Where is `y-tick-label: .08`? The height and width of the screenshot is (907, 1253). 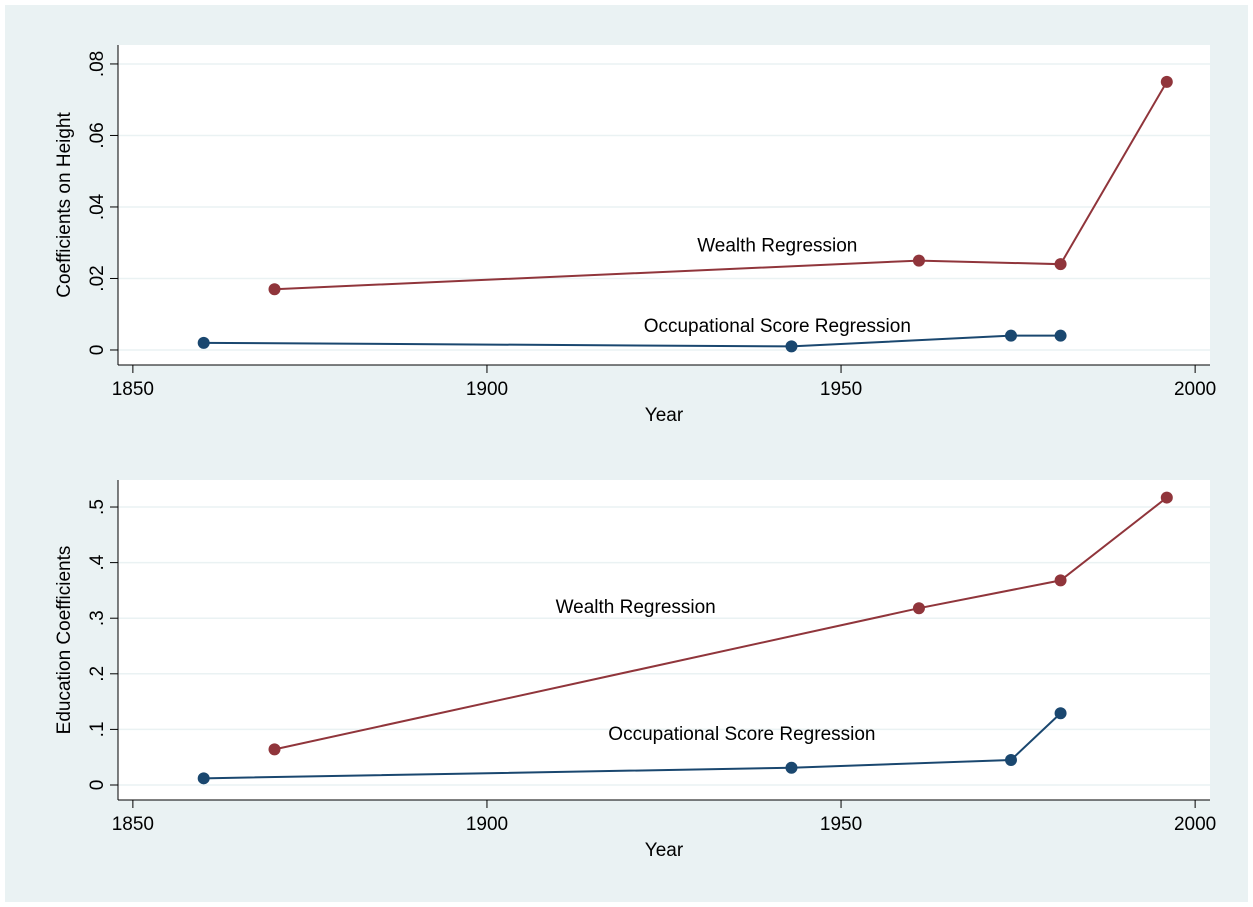
y-tick-label: .08 is located at coordinates (97, 64).